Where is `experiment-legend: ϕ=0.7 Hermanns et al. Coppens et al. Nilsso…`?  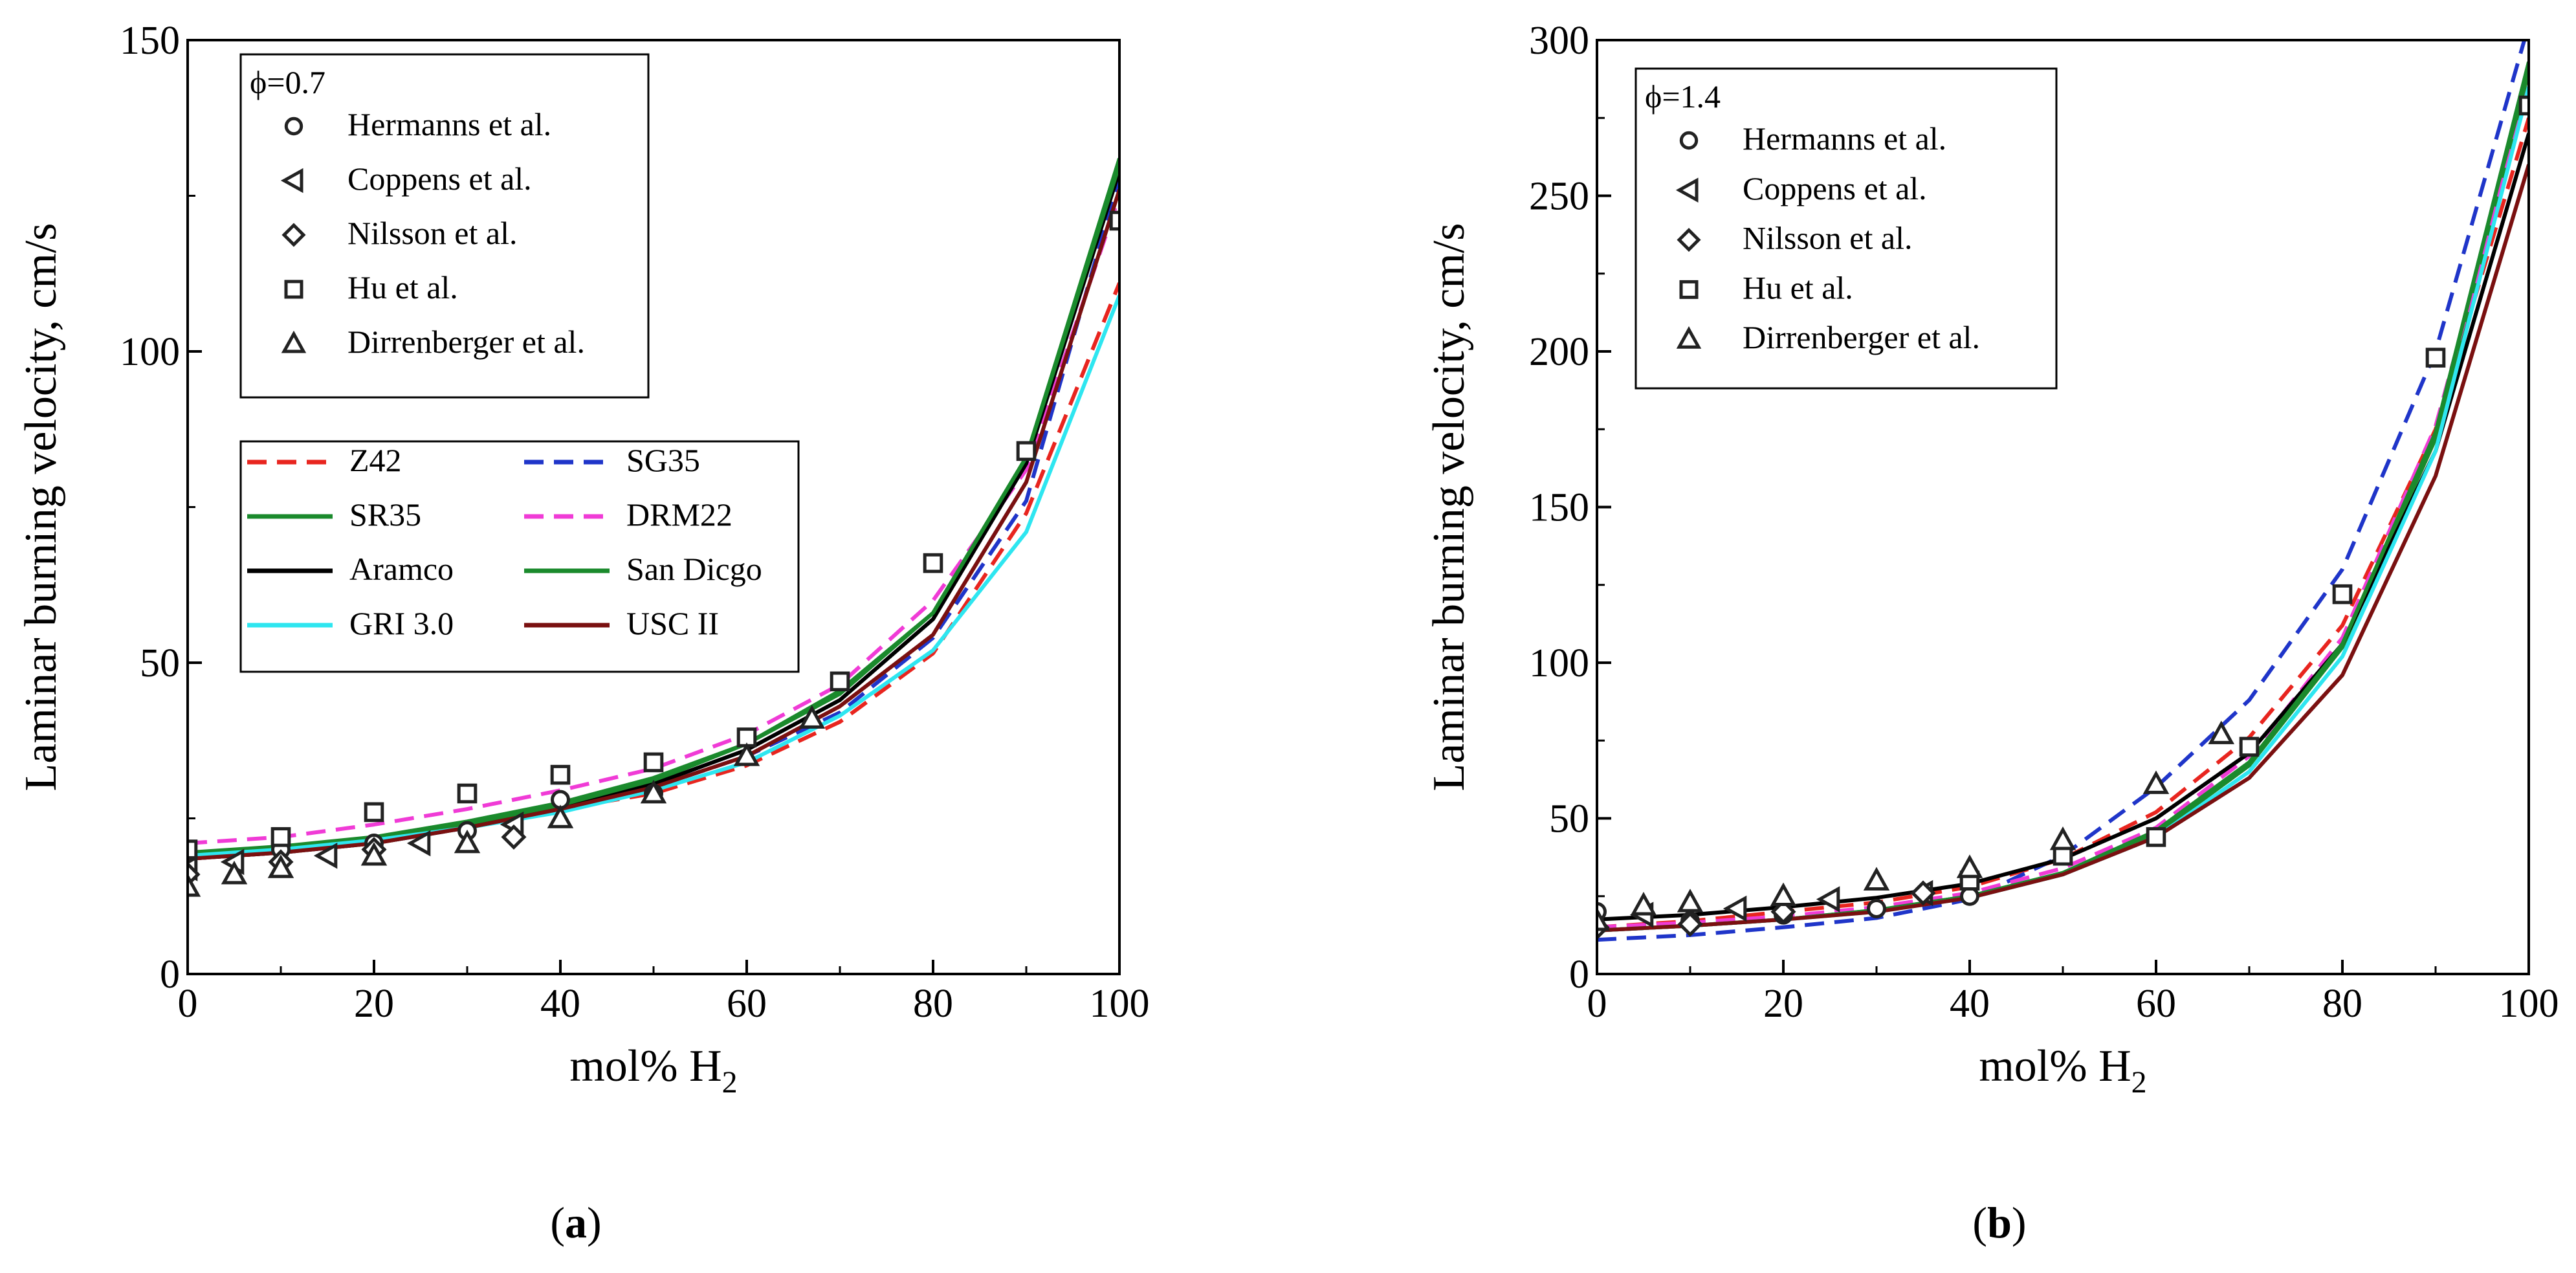
experiment-legend: ϕ=0.7 Hermanns et al. Coppens et al. Nilsso… is located at coordinates (445, 226).